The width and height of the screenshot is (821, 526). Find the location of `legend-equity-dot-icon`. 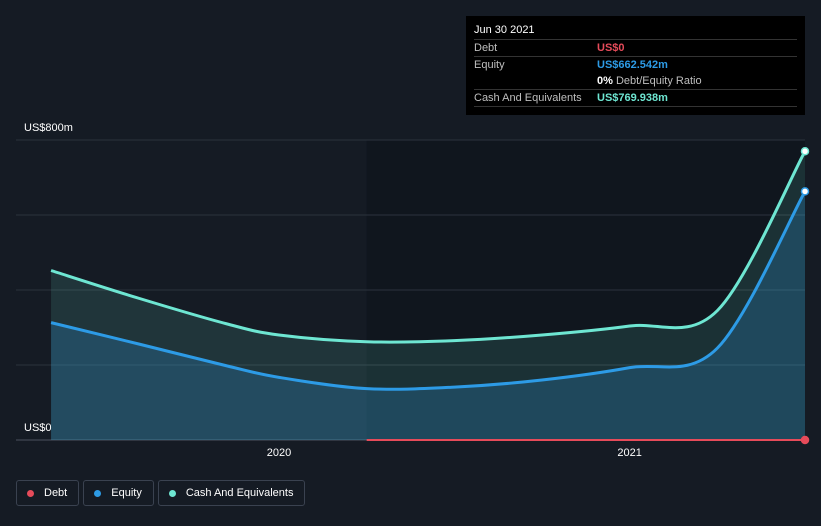

legend-equity-dot-icon is located at coordinates (98, 493).